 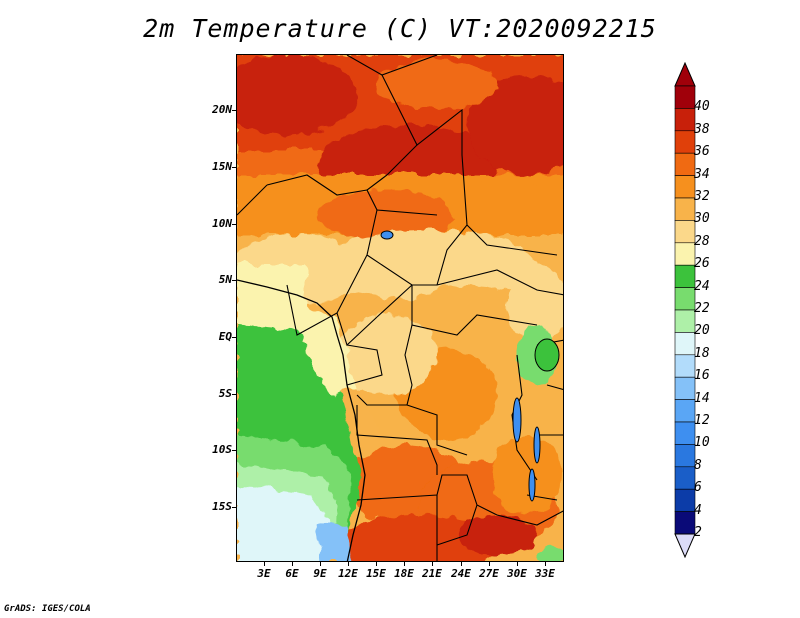 I want to click on colorbar-label: 6, so click(x=698, y=488).